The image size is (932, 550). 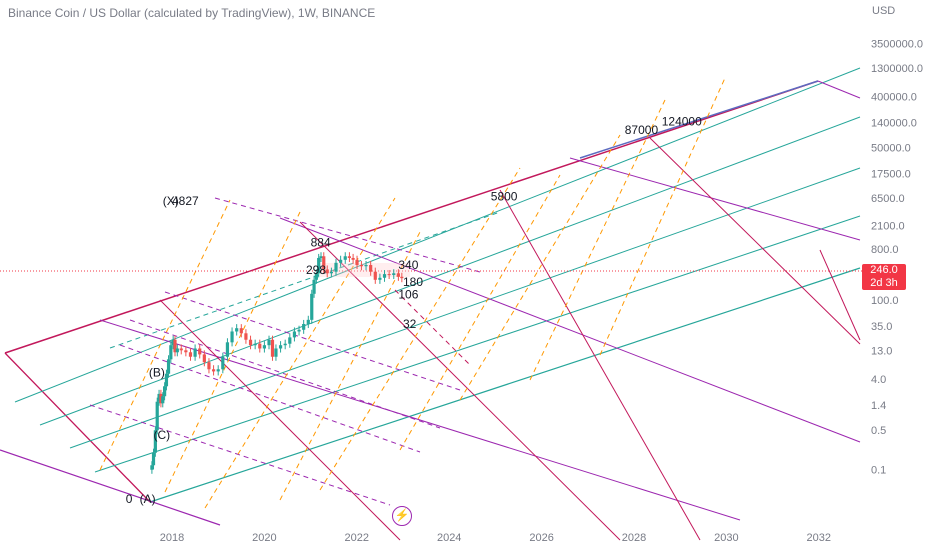 What do you see at coordinates (894, 123) in the screenshot?
I see `y-tick-label: 140000.0` at bounding box center [894, 123].